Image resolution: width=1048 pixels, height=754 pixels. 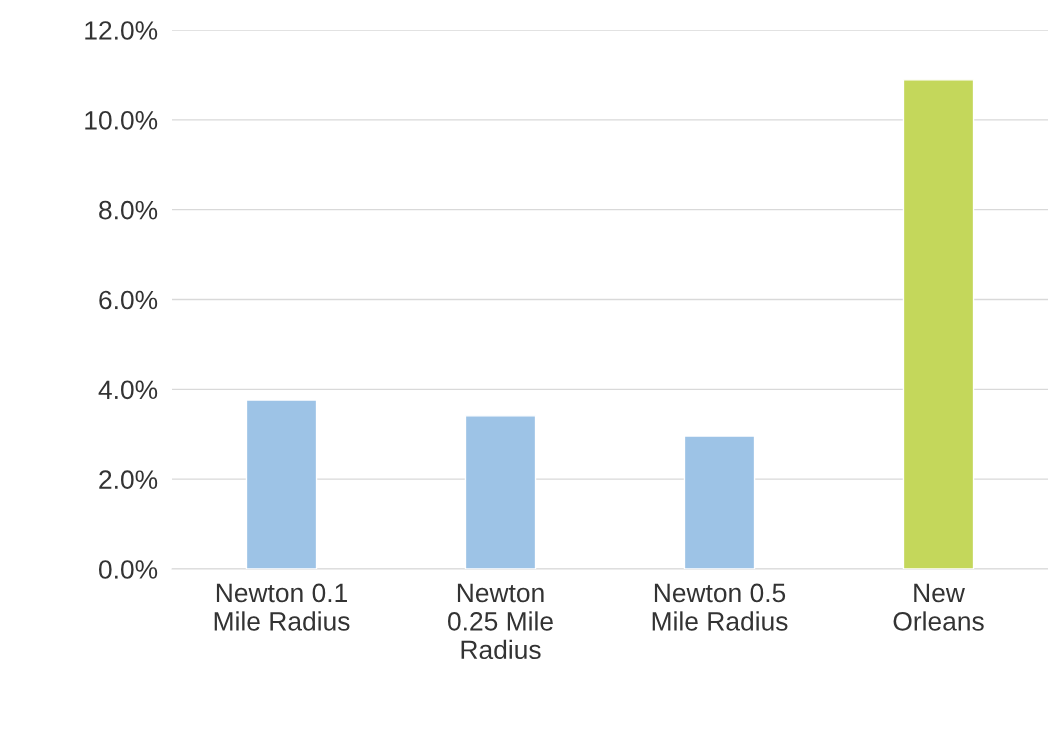 What do you see at coordinates (500, 621) in the screenshot?
I see `x-tick-label: Newton 0.25 Mile Radius` at bounding box center [500, 621].